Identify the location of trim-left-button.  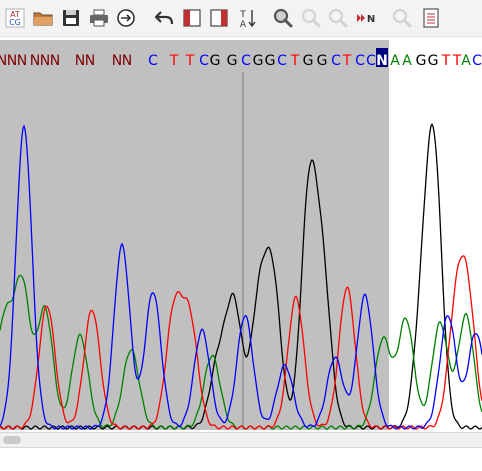
(192, 18).